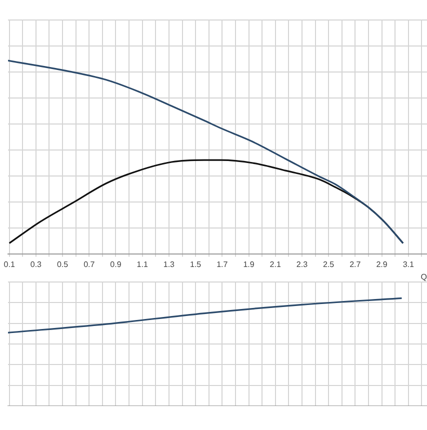 The image size is (427, 430). Describe the element at coordinates (408, 264) in the screenshot. I see `x-tick-label: 3.1` at that location.